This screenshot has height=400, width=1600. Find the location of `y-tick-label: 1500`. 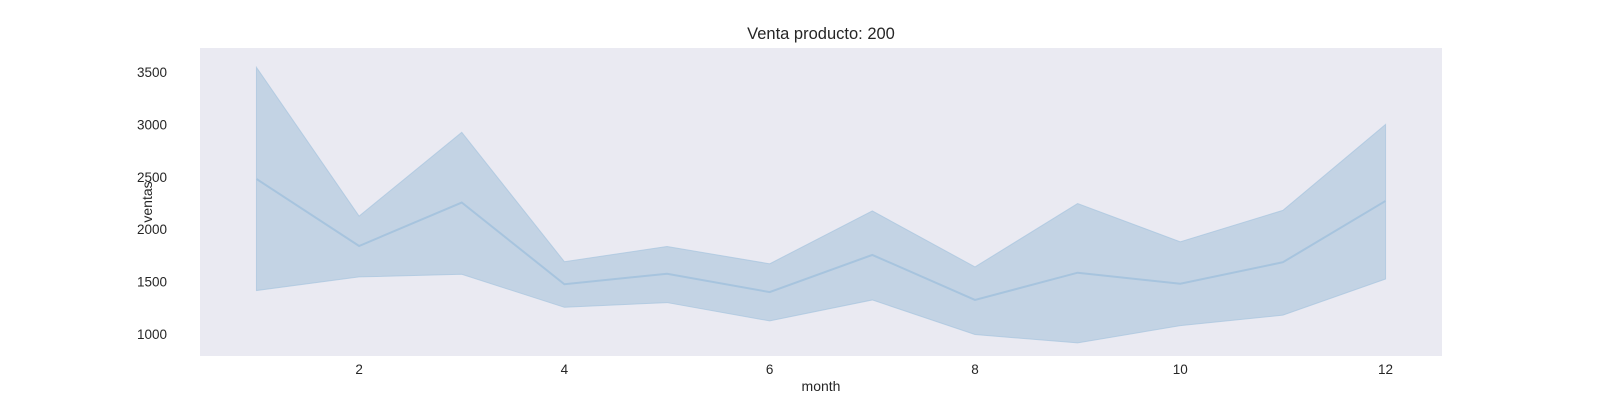

y-tick-label: 1500 is located at coordinates (152, 282).